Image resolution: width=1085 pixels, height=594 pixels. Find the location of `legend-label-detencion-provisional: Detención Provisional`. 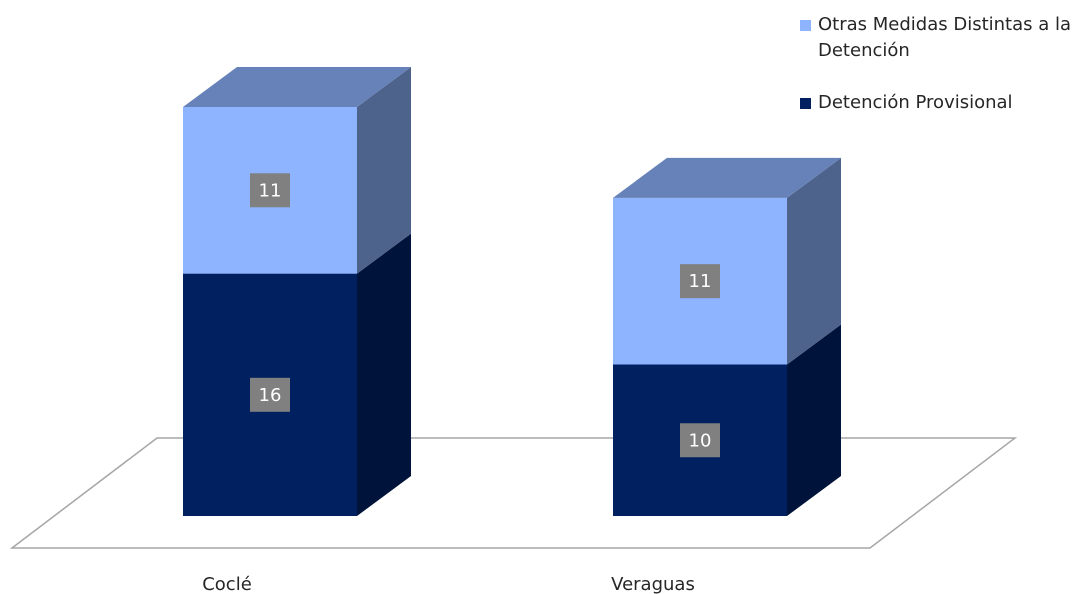

legend-label-detencion-provisional: Detención Provisional is located at coordinates (915, 102).